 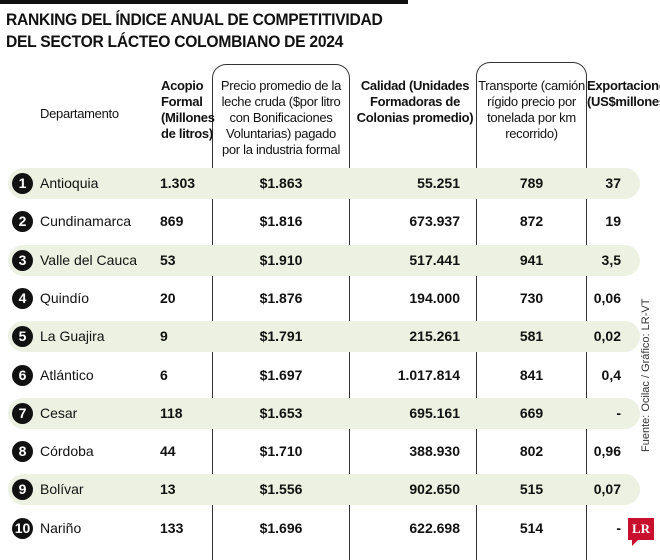 I want to click on rank-badge: 3, so click(x=22, y=260).